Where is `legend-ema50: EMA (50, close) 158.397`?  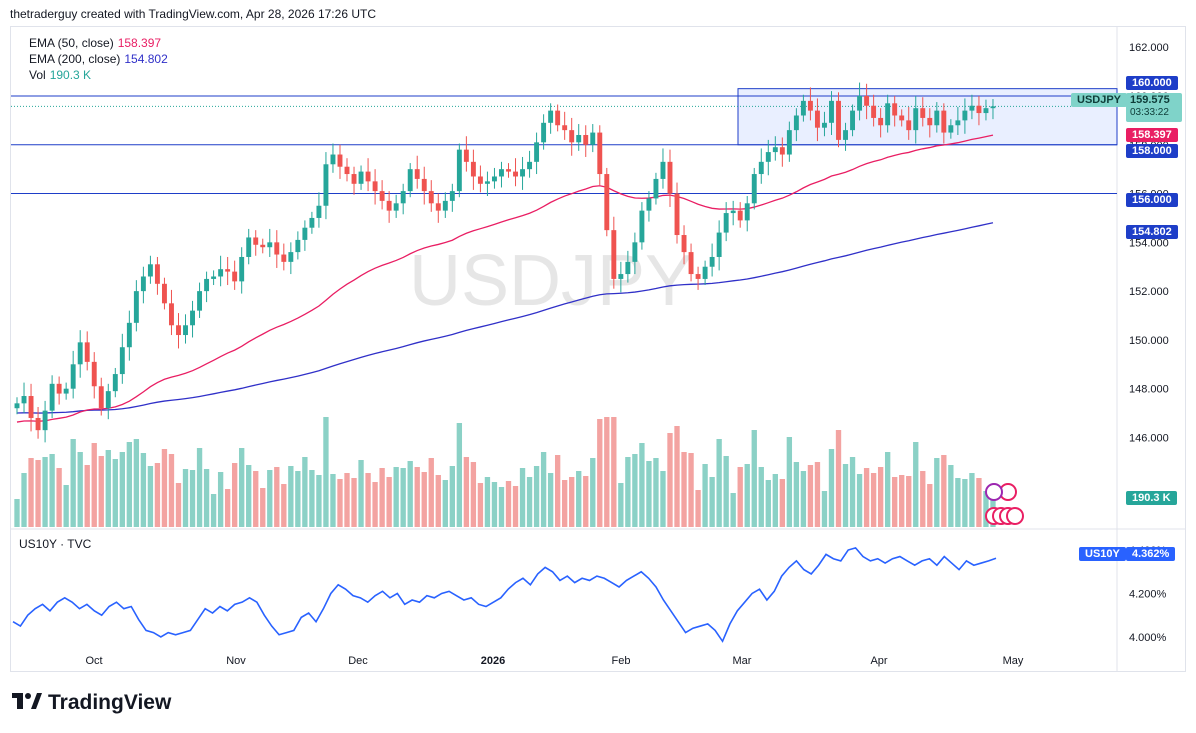
legend-ema50: EMA (50, close) 158.397 is located at coordinates (95, 43).